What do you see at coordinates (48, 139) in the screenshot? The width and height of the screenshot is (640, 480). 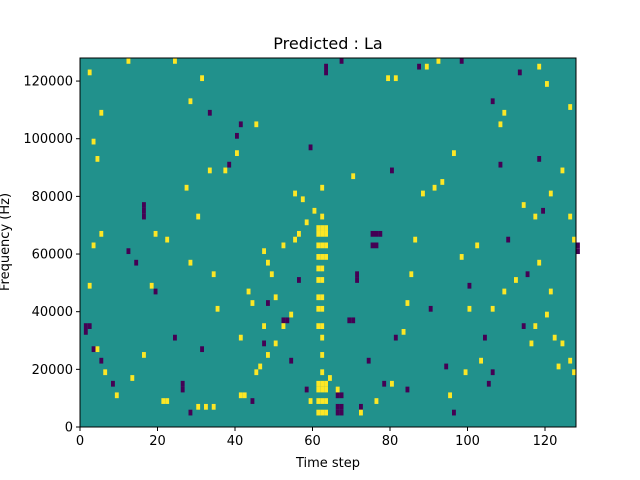 I see `y-tick-label: 100000` at bounding box center [48, 139].